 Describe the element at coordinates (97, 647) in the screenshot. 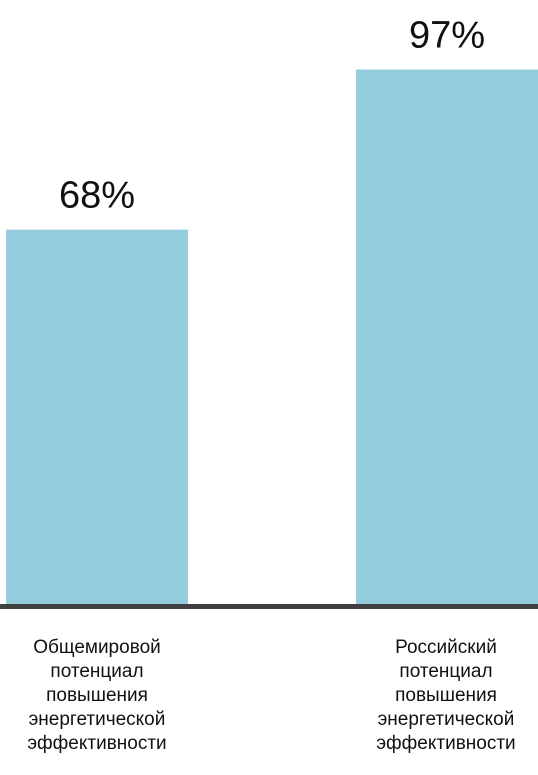

I see `category-label-line: Общемировой` at that location.